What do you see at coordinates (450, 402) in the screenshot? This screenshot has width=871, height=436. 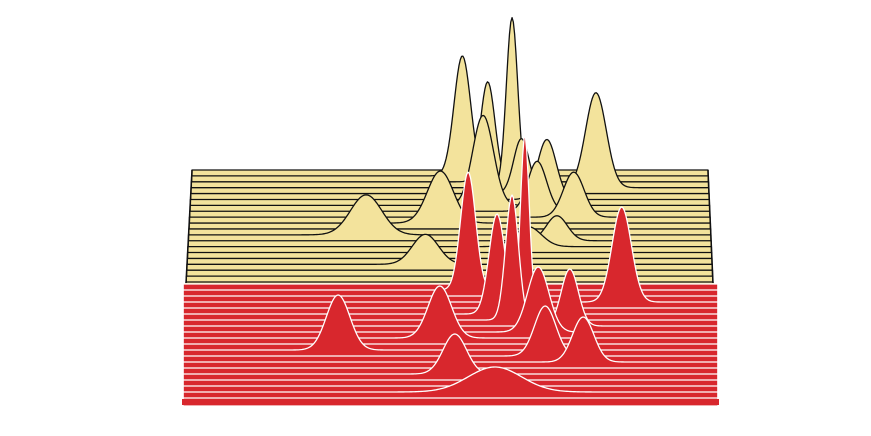 I see `group-bottom` at bounding box center [450, 402].